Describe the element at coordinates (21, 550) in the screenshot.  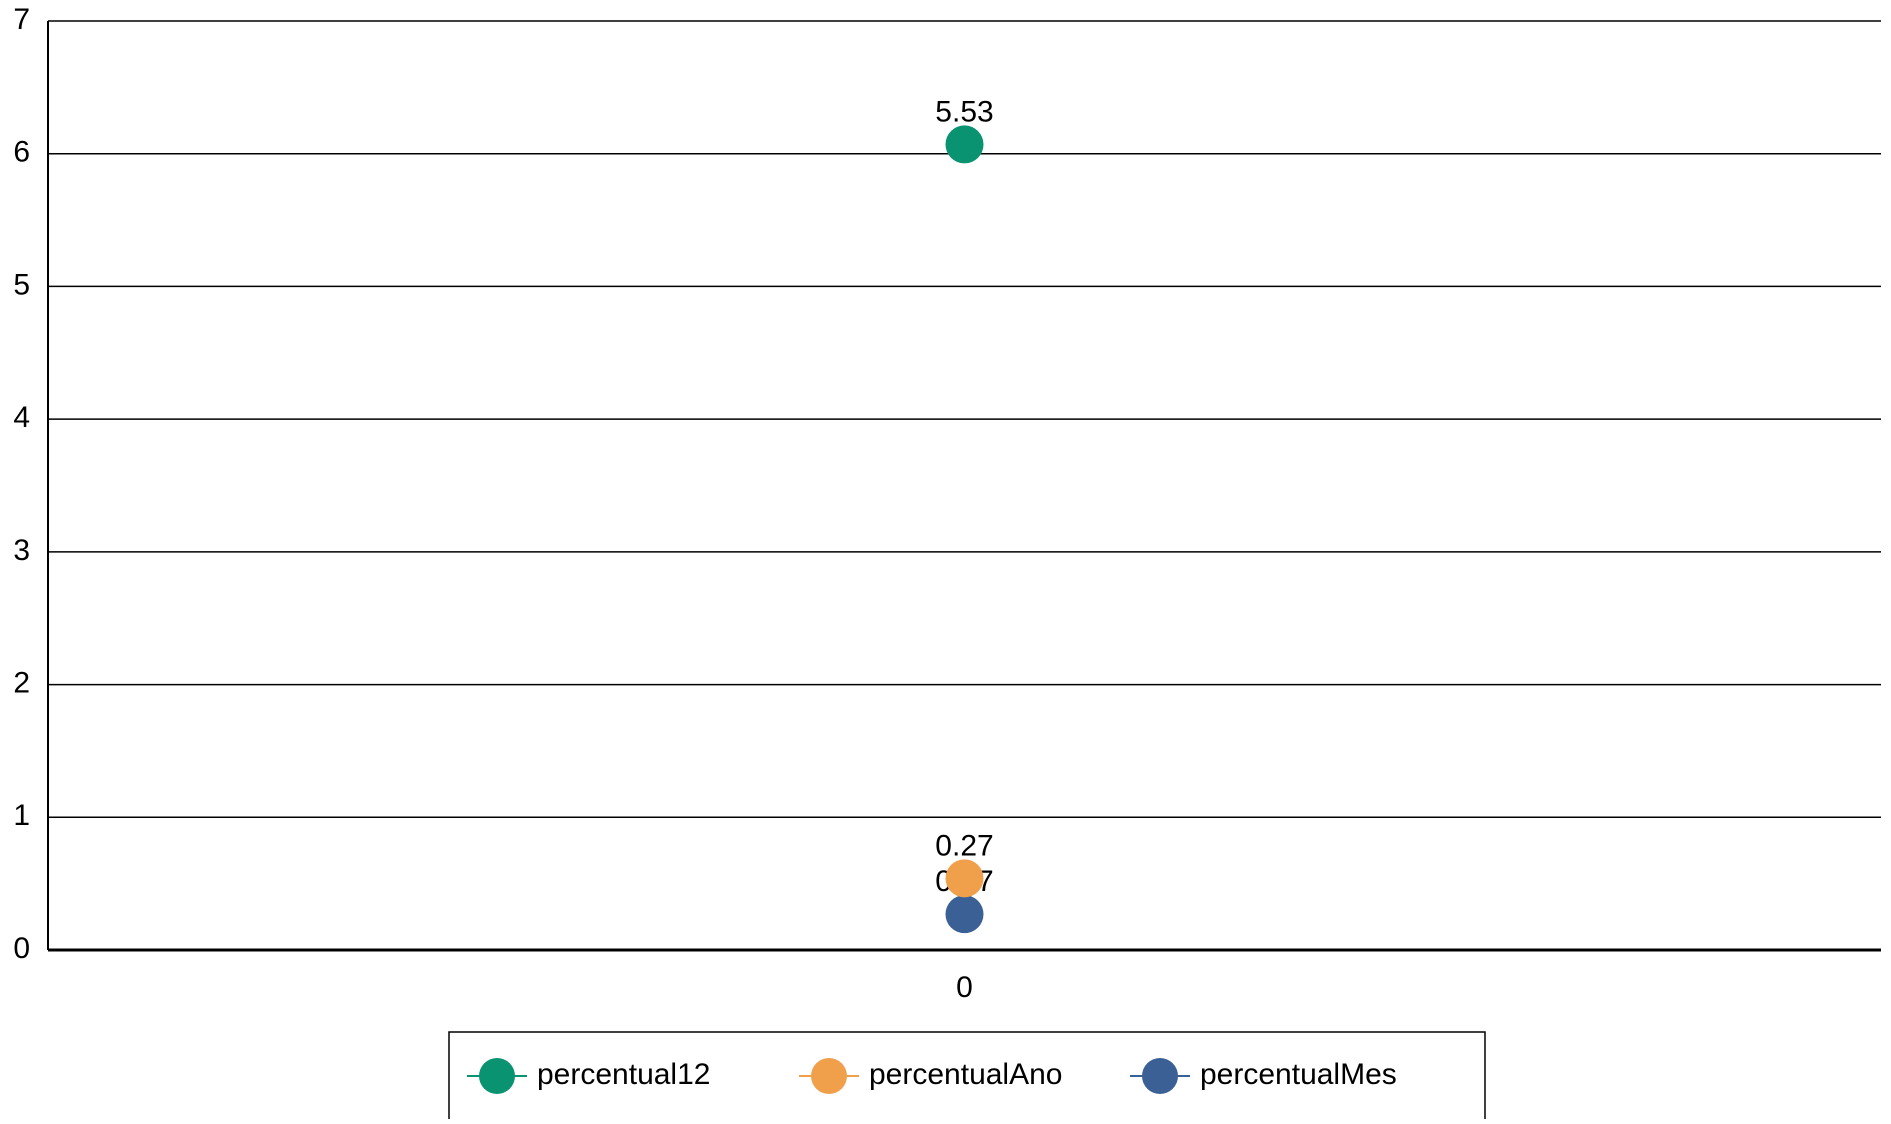
I see `y-tick-label: 3` at that location.